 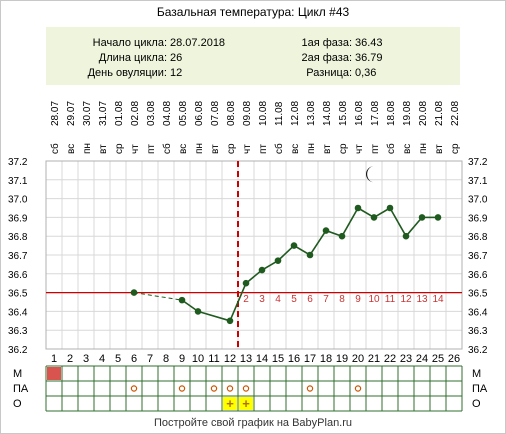 What do you see at coordinates (18, 256) in the screenshot?
I see `y-tick-left: 36.7` at bounding box center [18, 256].